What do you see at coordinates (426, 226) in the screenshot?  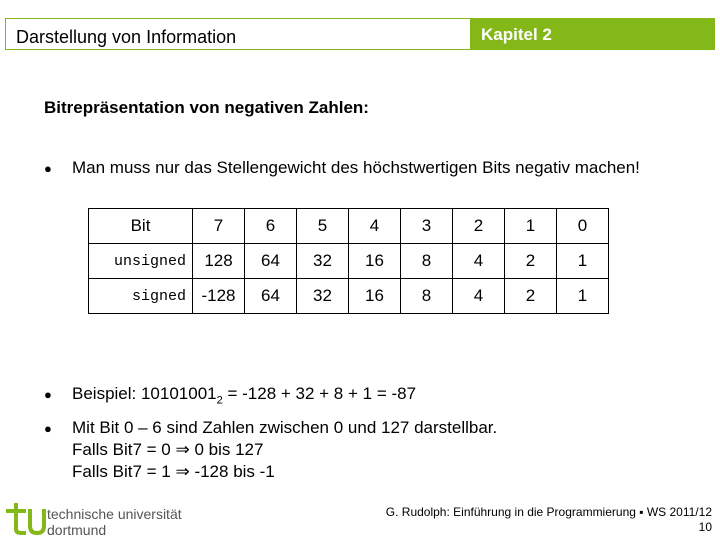 I see `table-cell: 3` at bounding box center [426, 226].